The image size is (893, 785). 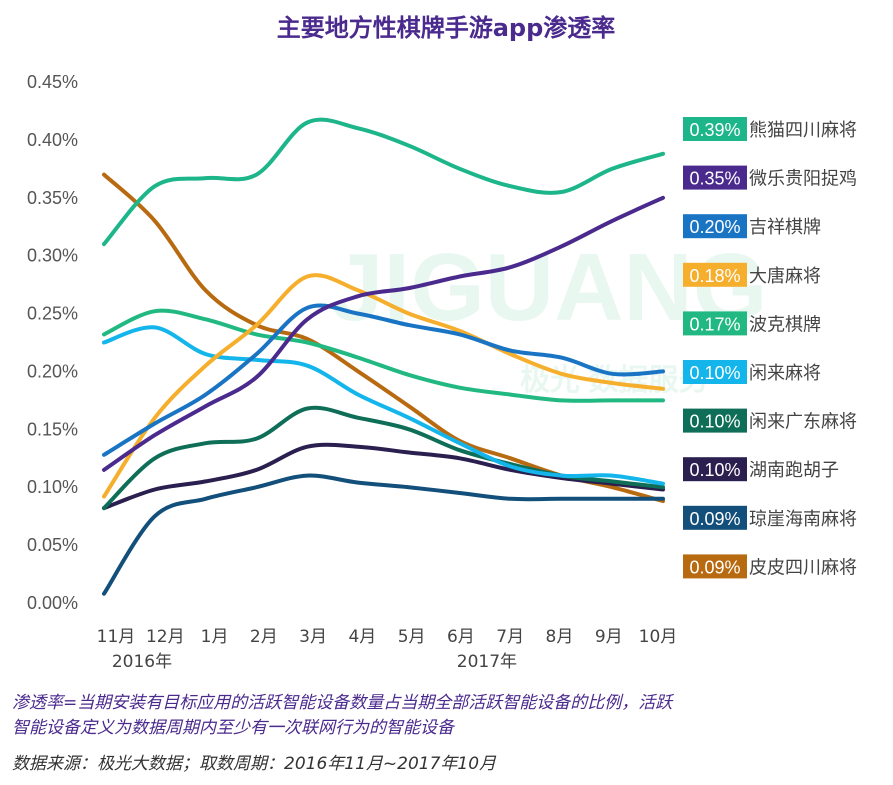 I want to click on x-tick-label: 12月, so click(x=165, y=637).